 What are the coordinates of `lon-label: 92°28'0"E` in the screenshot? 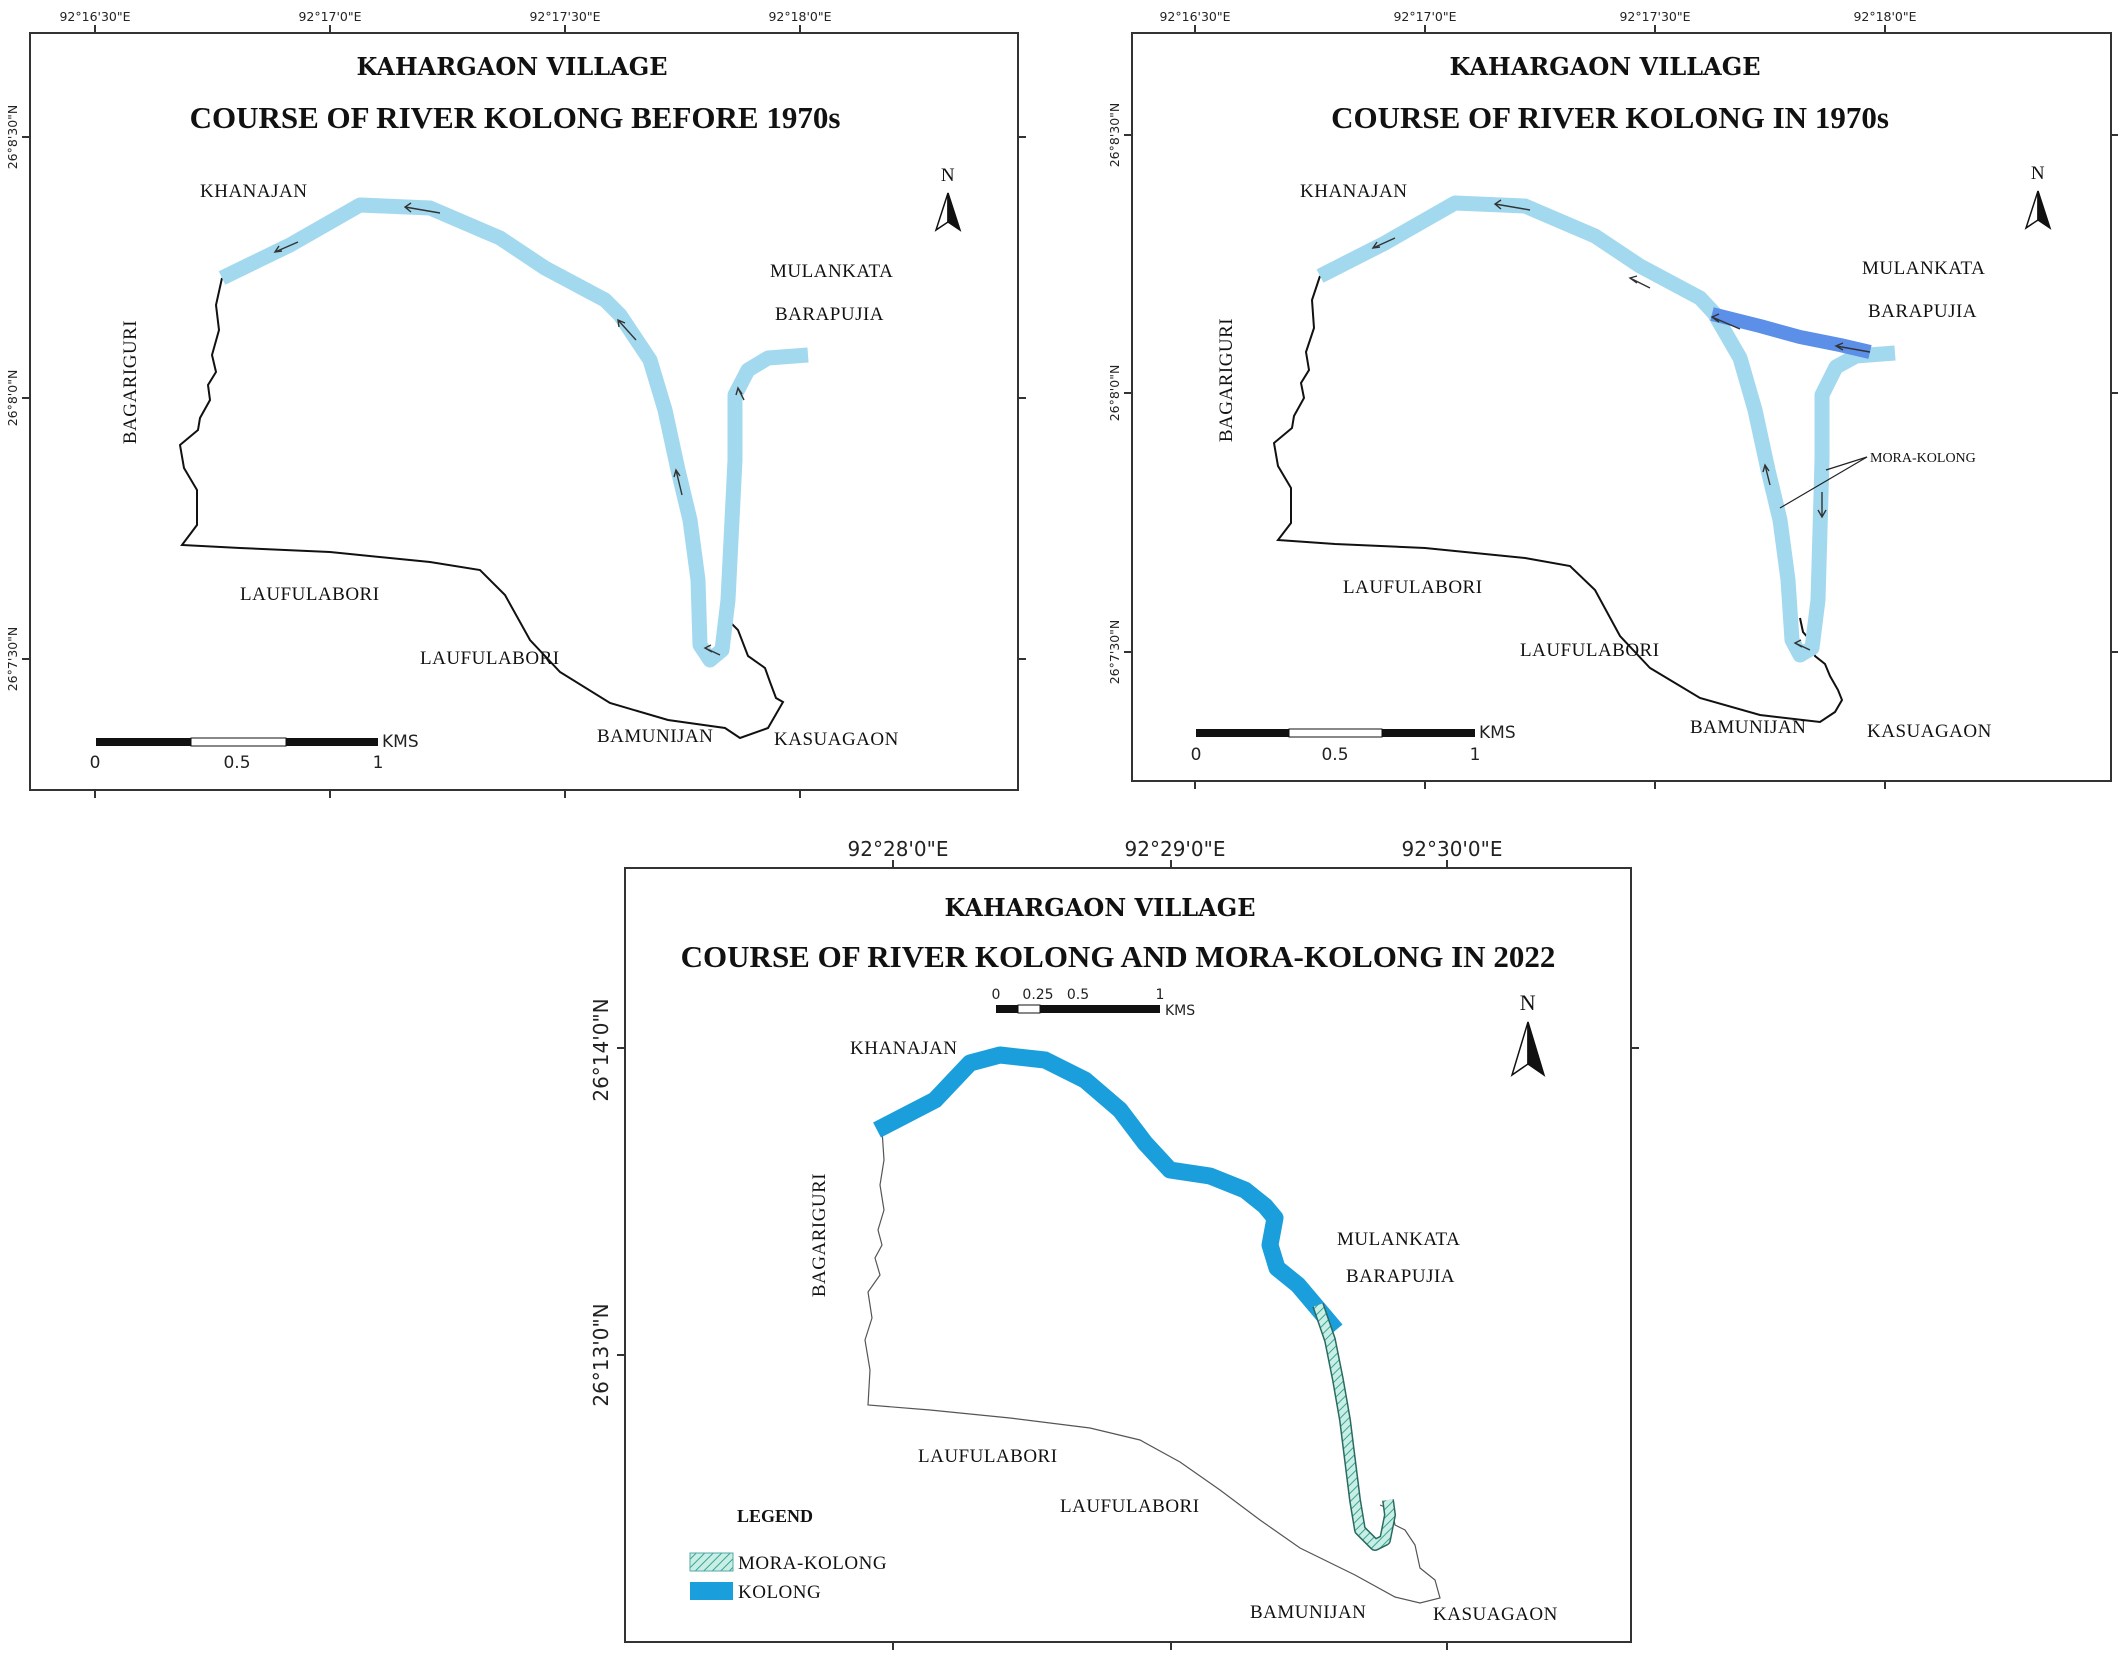 It's located at (898, 849).